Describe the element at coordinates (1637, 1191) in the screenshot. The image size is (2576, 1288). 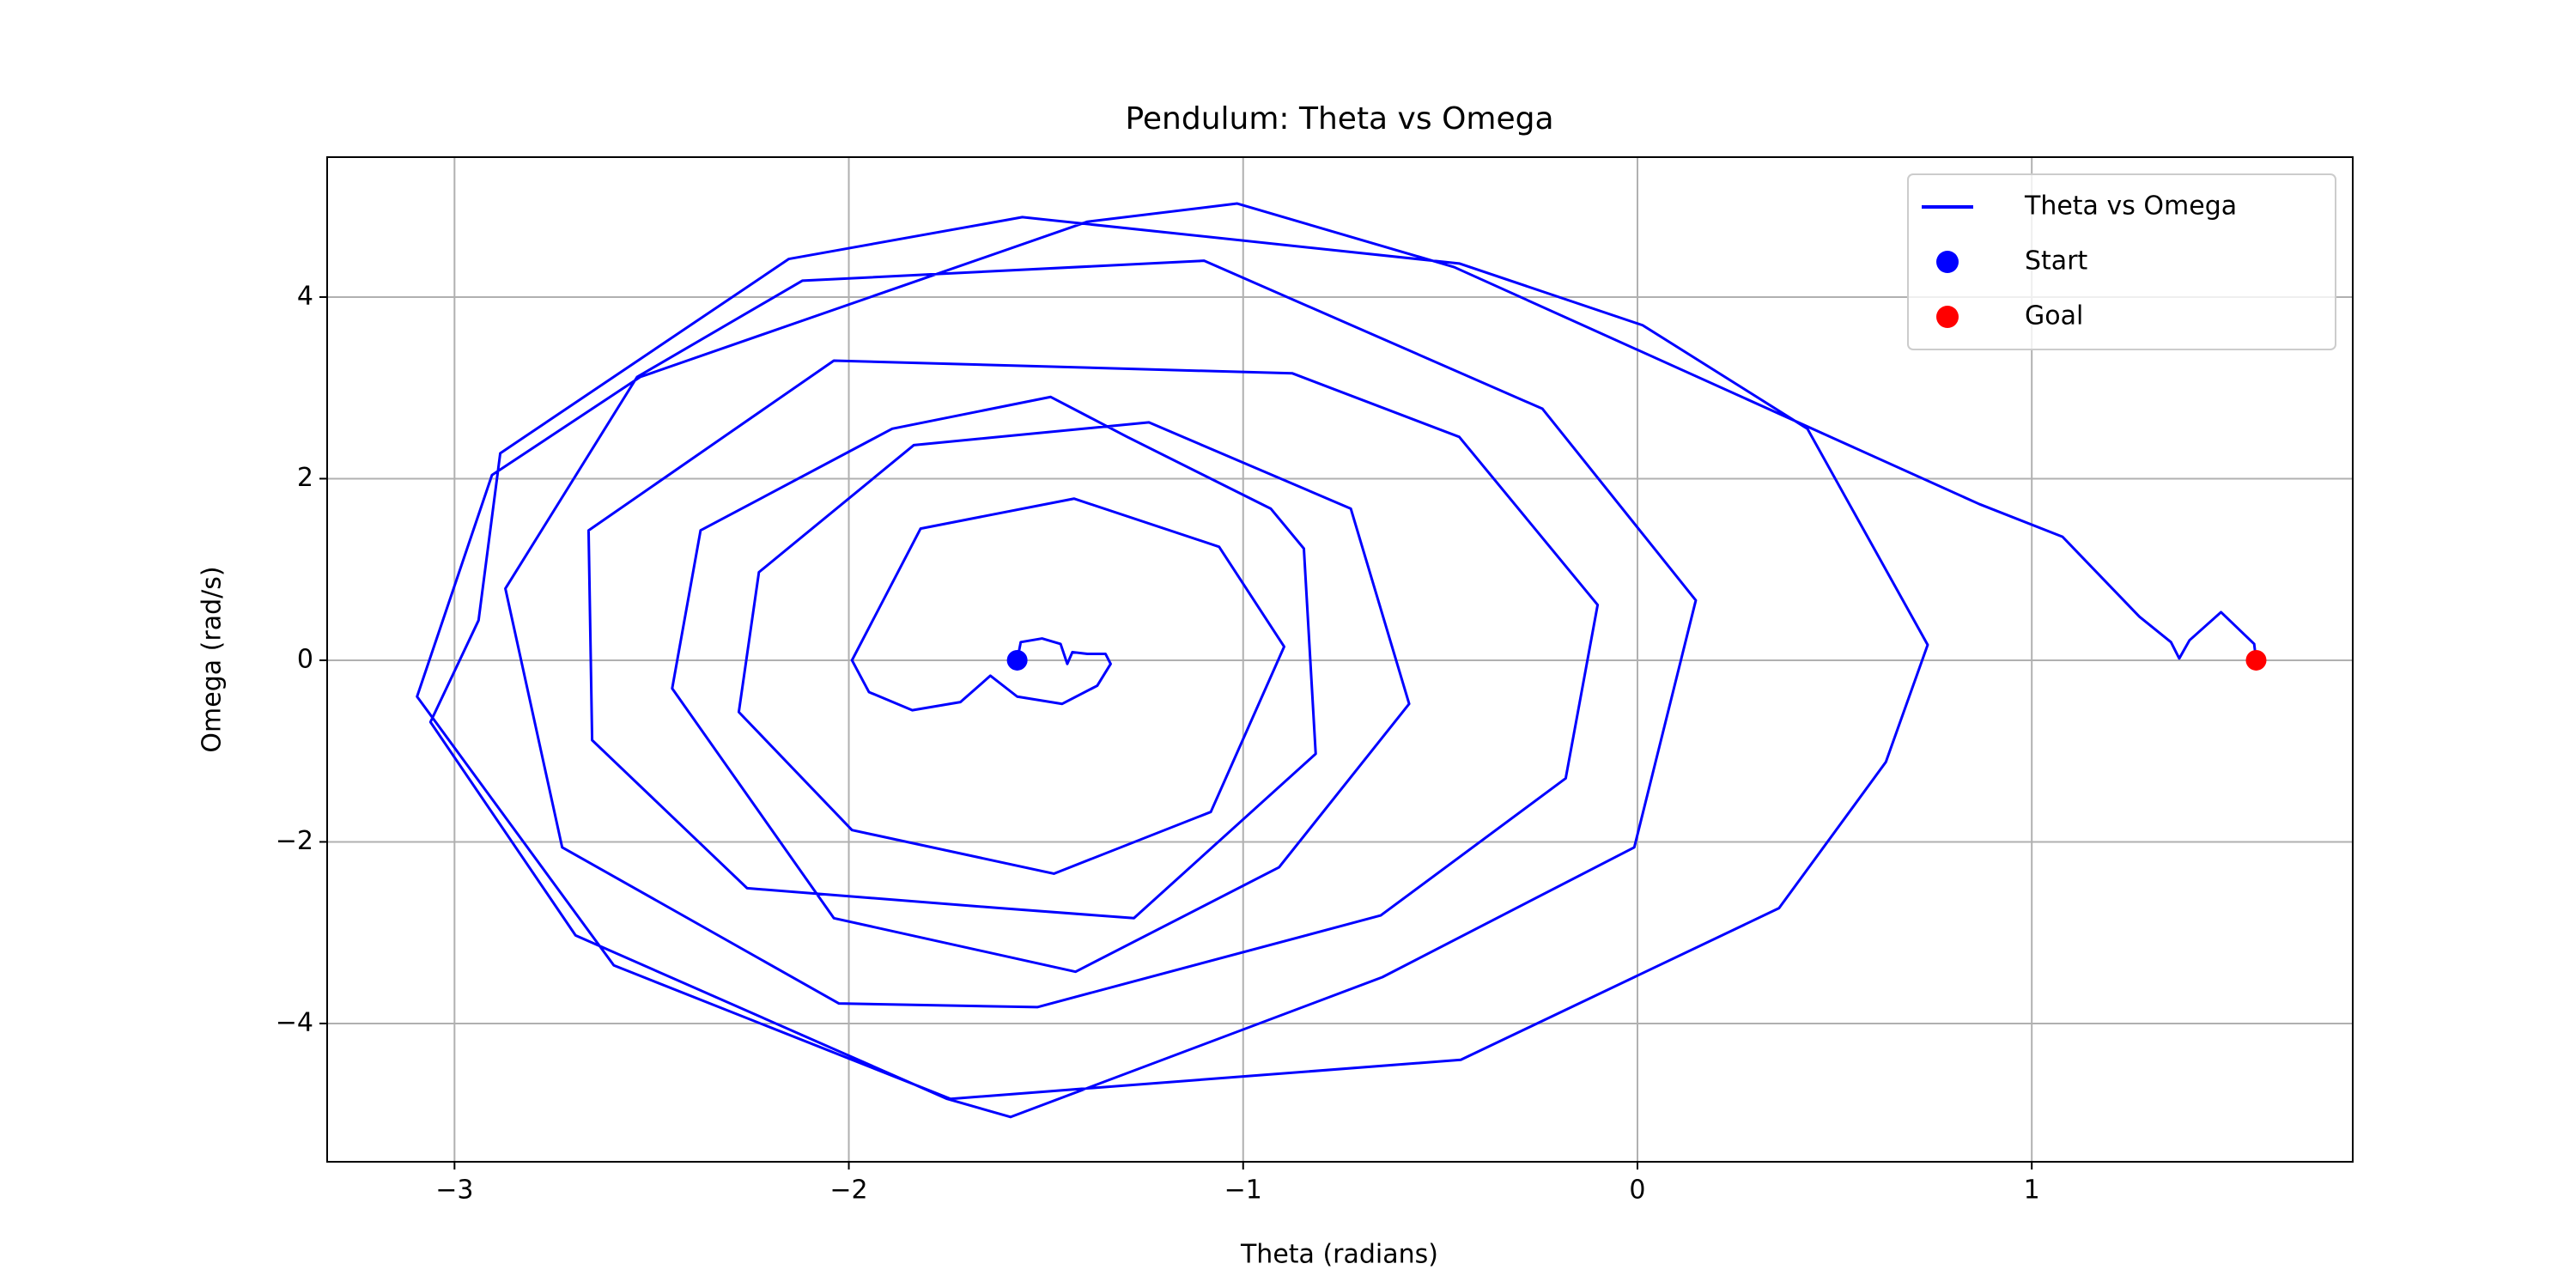
I see `x-tick-label: 0` at that location.